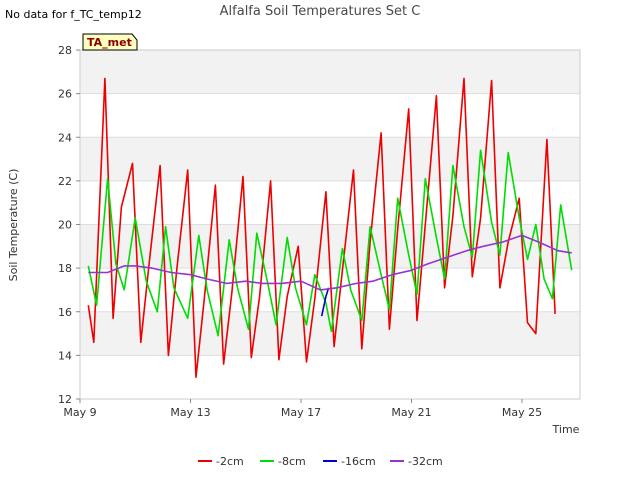 This screenshot has width=640, height=480. What do you see at coordinates (65, 50) in the screenshot?
I see `y-tick-label: 28` at bounding box center [65, 50].